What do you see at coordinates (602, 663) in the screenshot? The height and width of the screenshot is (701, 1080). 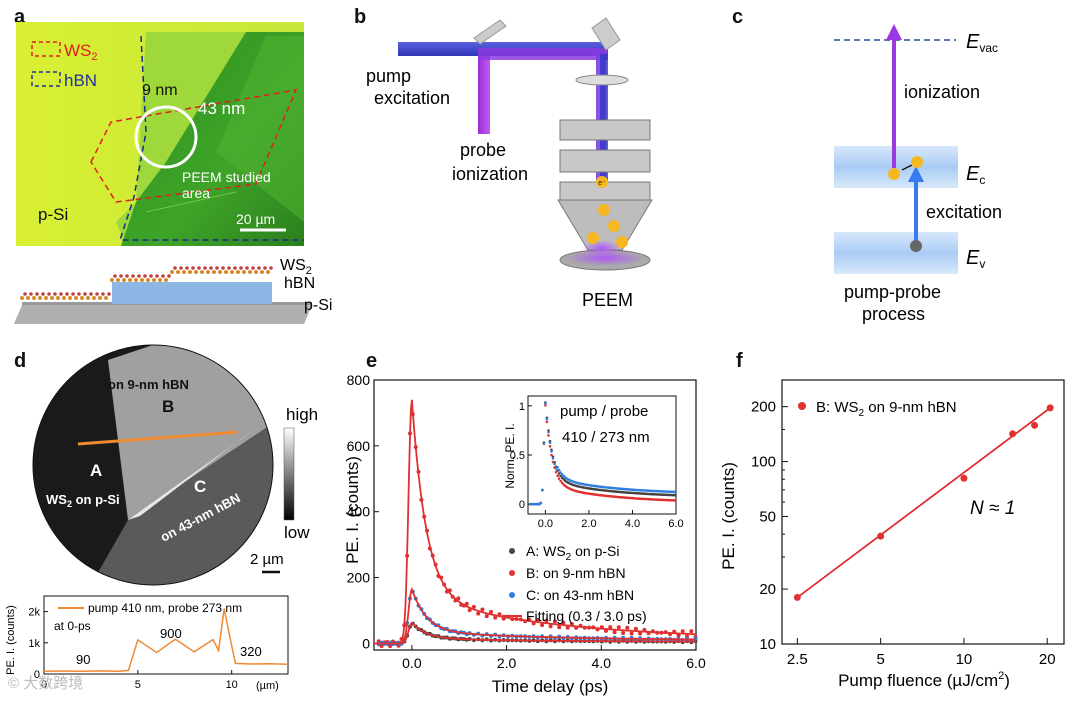 I see `e-xtick: 4.0` at bounding box center [602, 663].